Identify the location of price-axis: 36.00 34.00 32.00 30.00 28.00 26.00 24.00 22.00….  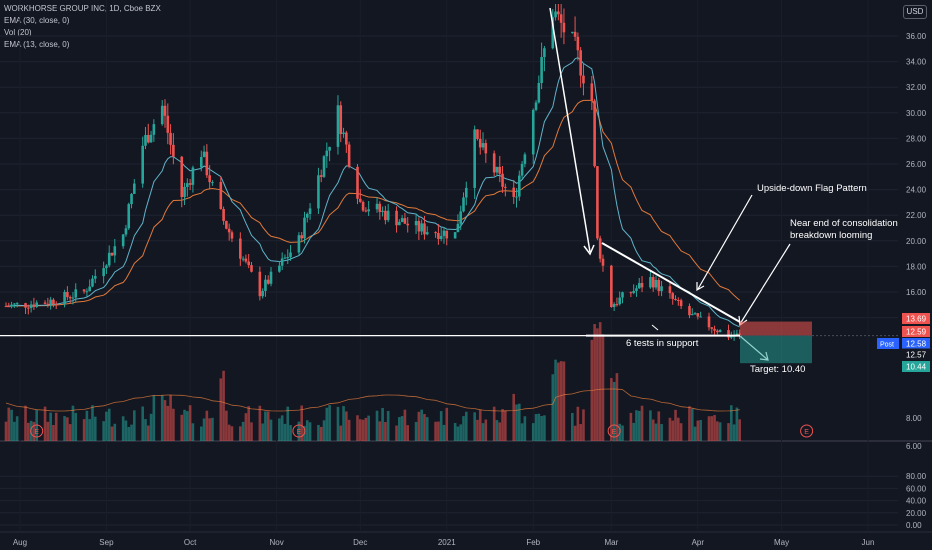
(904, 281).